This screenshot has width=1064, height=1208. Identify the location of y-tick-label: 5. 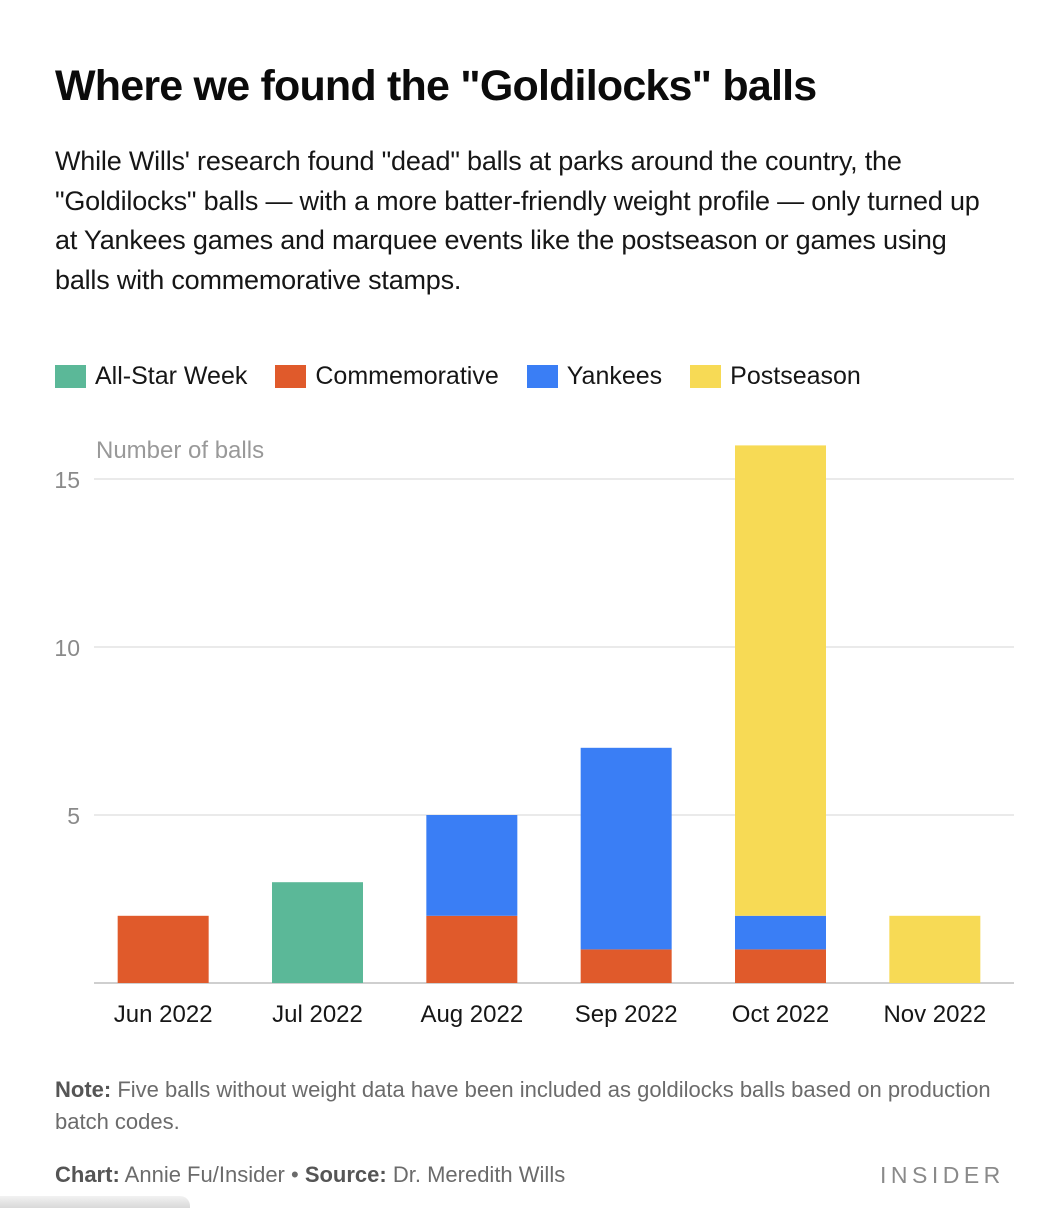
(73, 816).